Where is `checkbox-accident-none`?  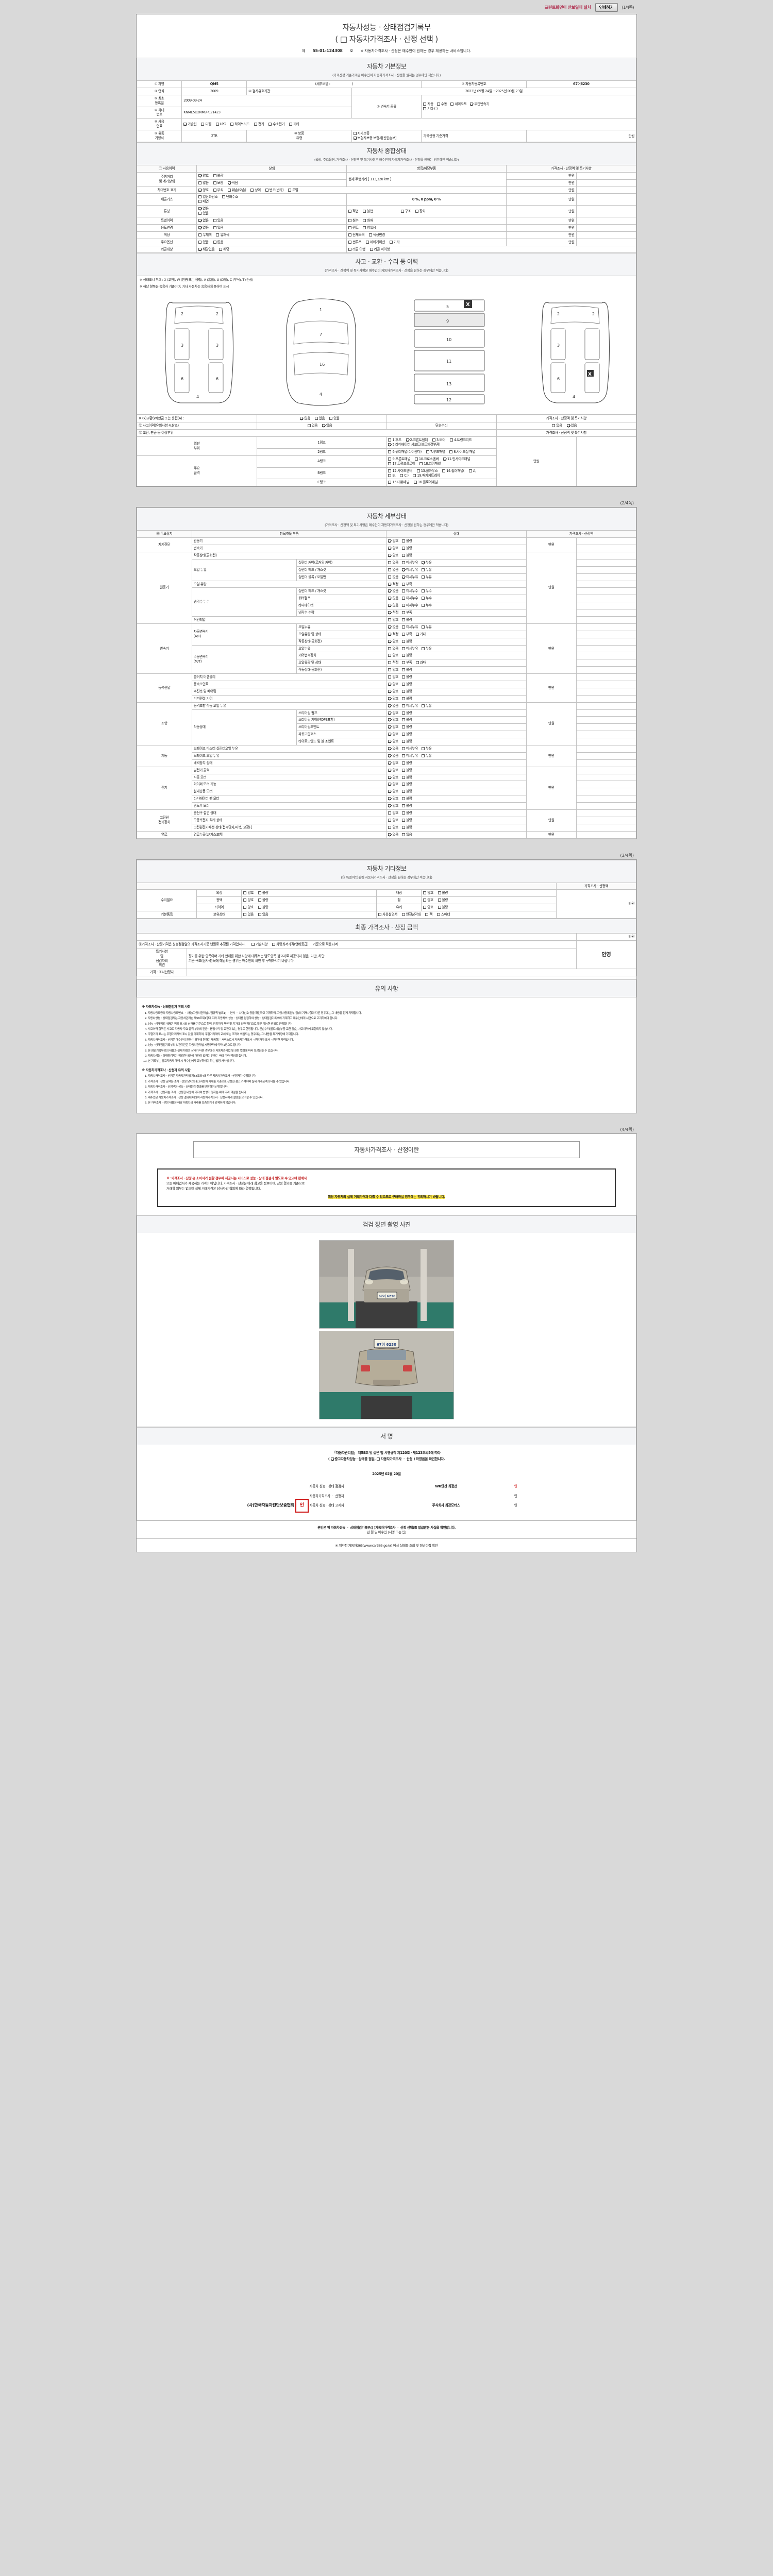 checkbox-accident-none is located at coordinates (309, 426).